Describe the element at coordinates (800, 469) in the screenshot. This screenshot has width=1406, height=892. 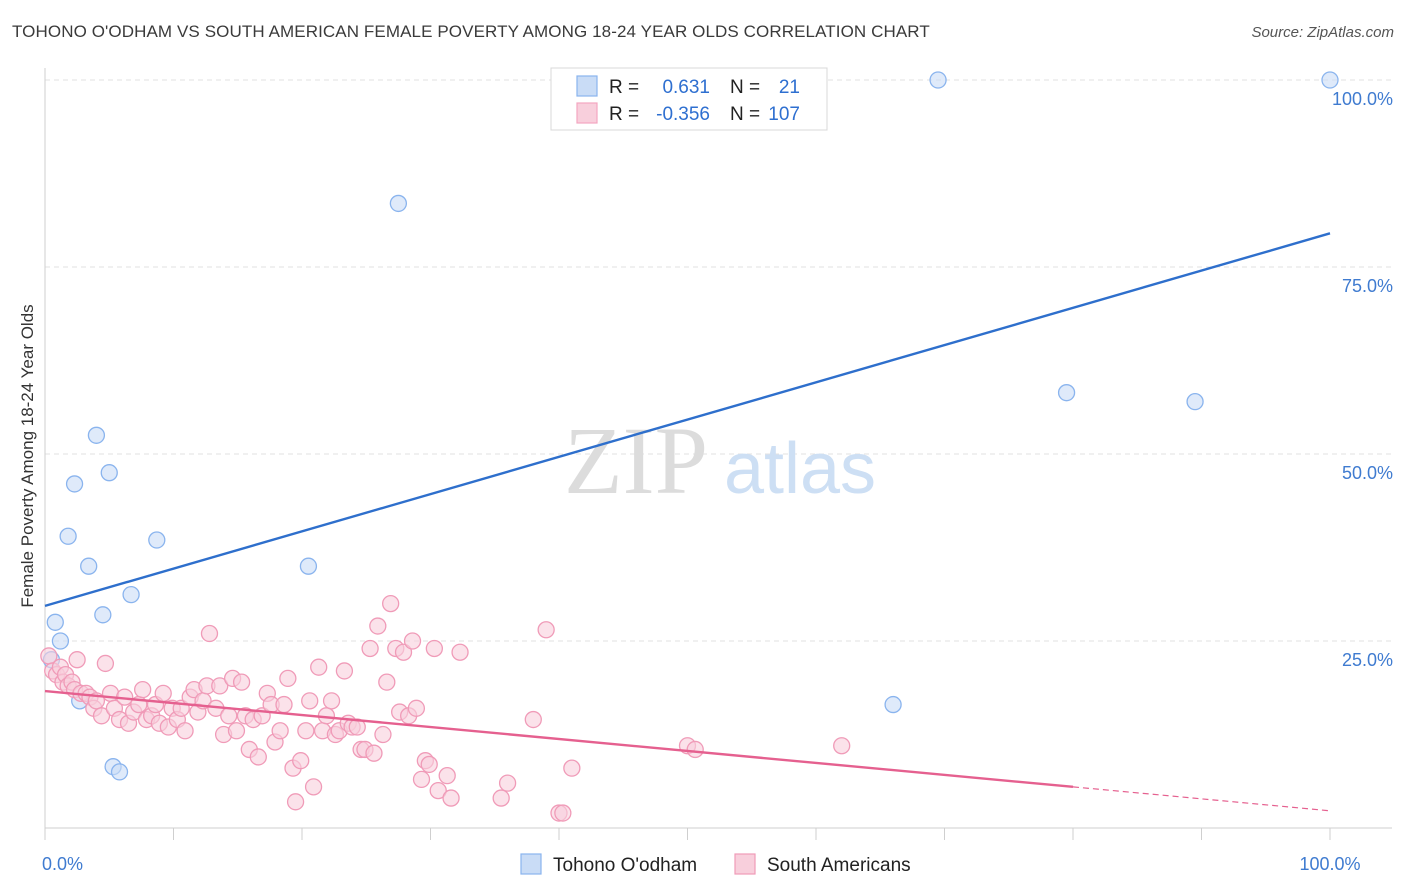
I see `watermark-atlas: atlas` at that location.